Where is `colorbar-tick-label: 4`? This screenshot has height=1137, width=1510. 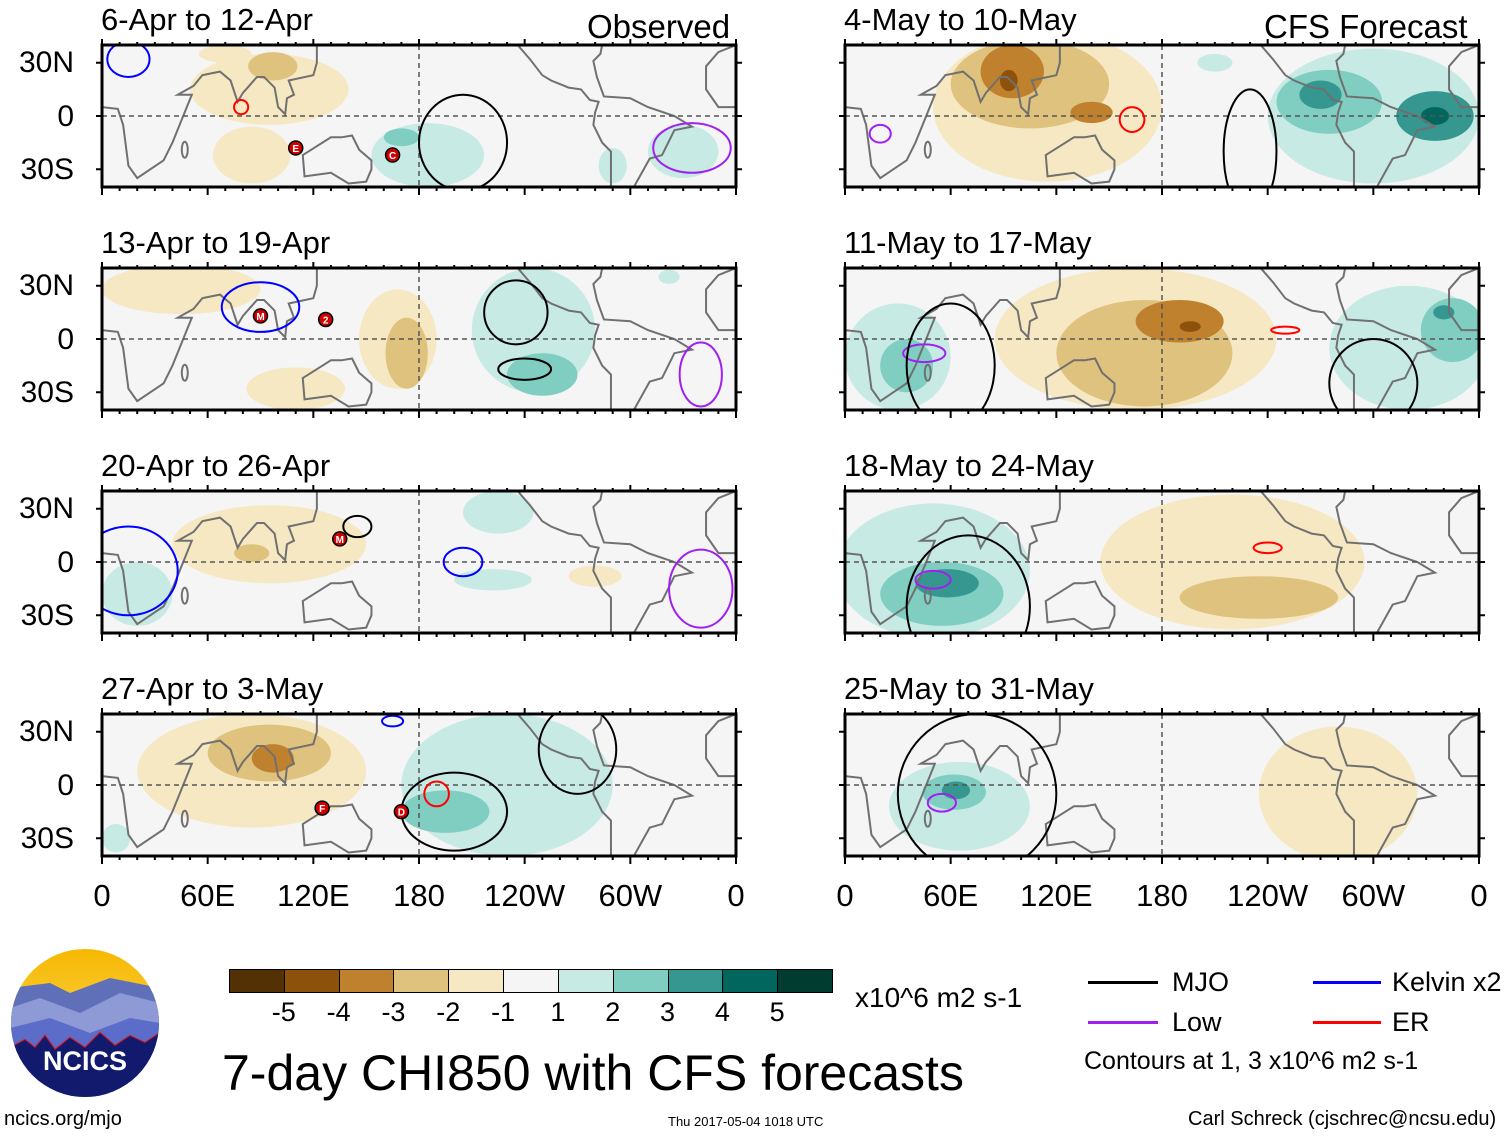
colorbar-tick-label: 4 is located at coordinates (722, 1012).